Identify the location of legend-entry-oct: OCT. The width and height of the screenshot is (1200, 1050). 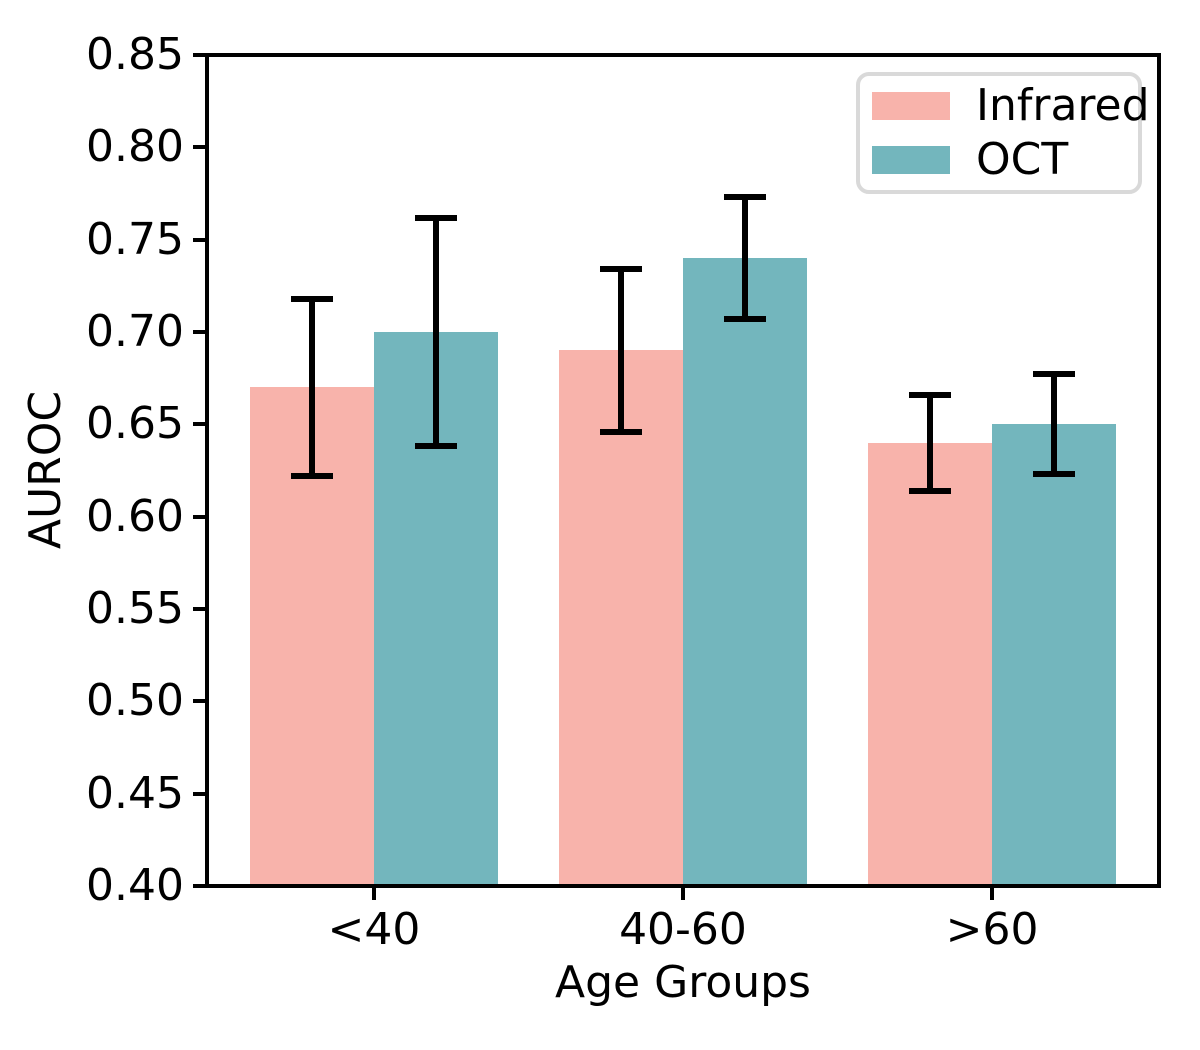
(1005, 160).